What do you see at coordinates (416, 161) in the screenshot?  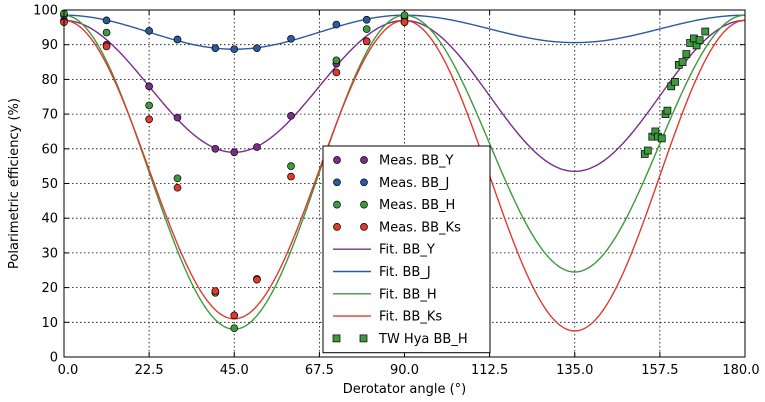 I see `legend-label: Meas. BB_Y` at bounding box center [416, 161].